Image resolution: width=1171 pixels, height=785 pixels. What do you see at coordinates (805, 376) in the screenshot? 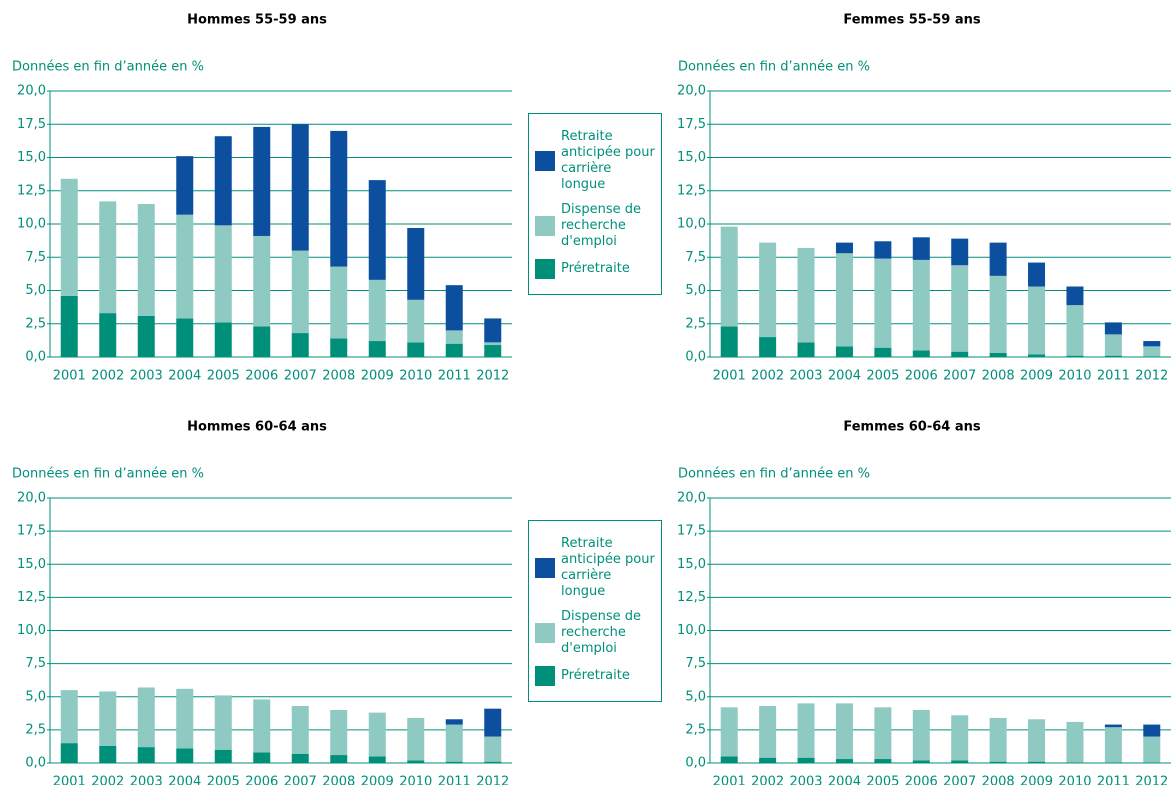
I see `x-tick-label: 2003` at bounding box center [805, 376].